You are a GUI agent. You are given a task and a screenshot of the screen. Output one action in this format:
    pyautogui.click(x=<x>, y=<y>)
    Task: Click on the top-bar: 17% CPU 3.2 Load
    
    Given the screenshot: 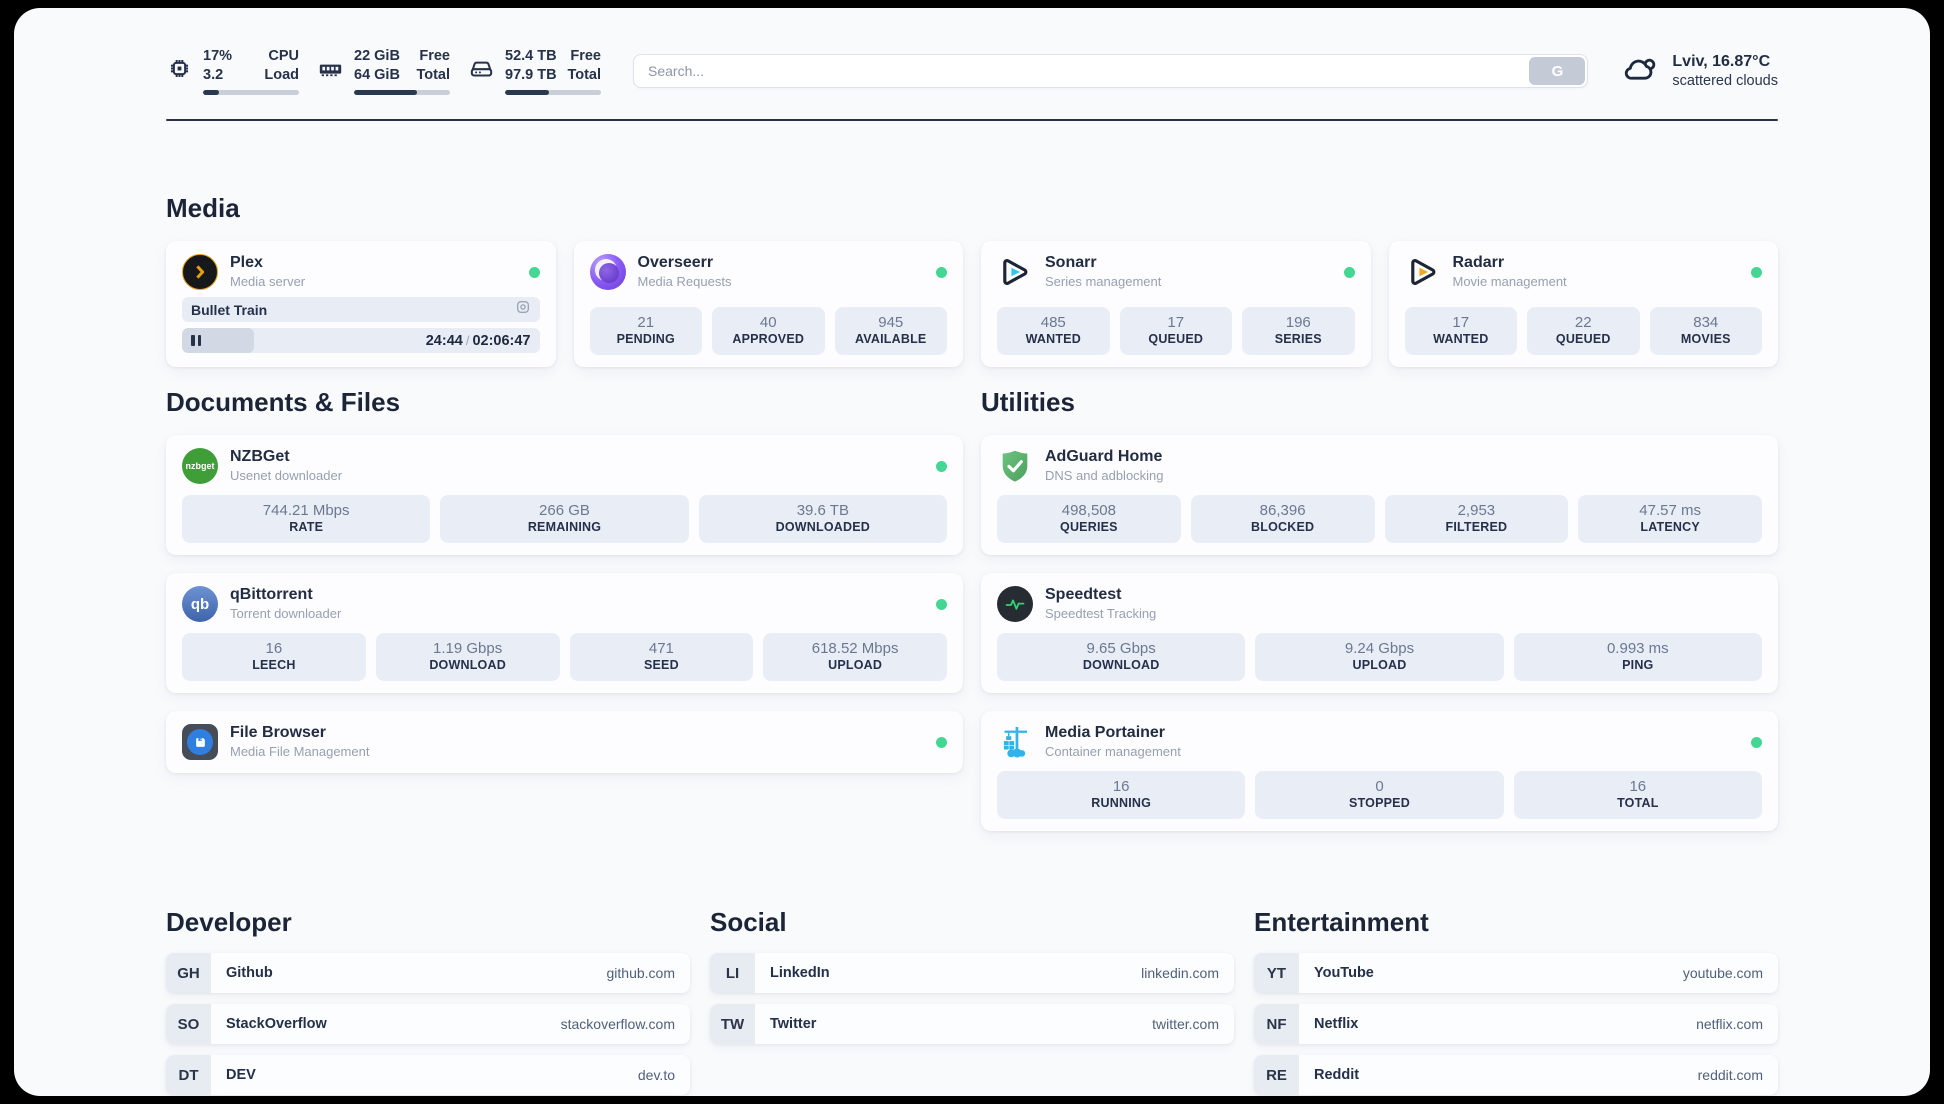 What is the action you would take?
    pyautogui.click(x=972, y=71)
    